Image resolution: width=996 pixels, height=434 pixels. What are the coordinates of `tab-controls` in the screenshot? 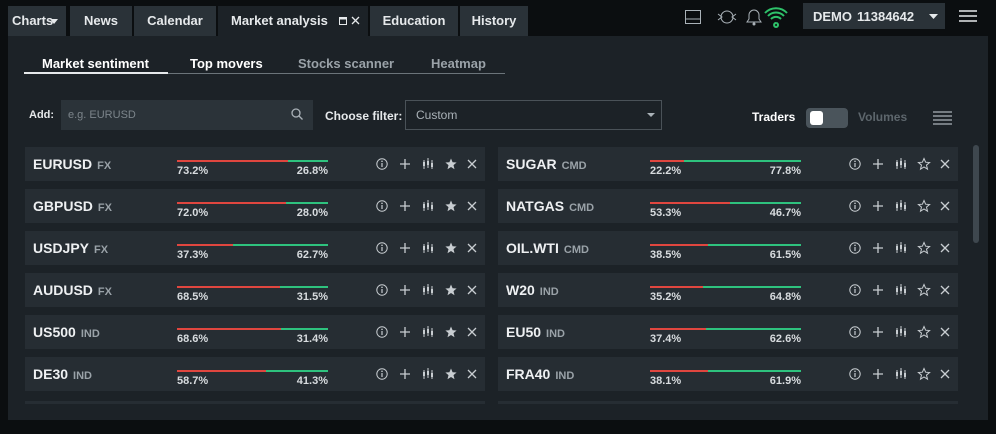 It's located at (350, 21).